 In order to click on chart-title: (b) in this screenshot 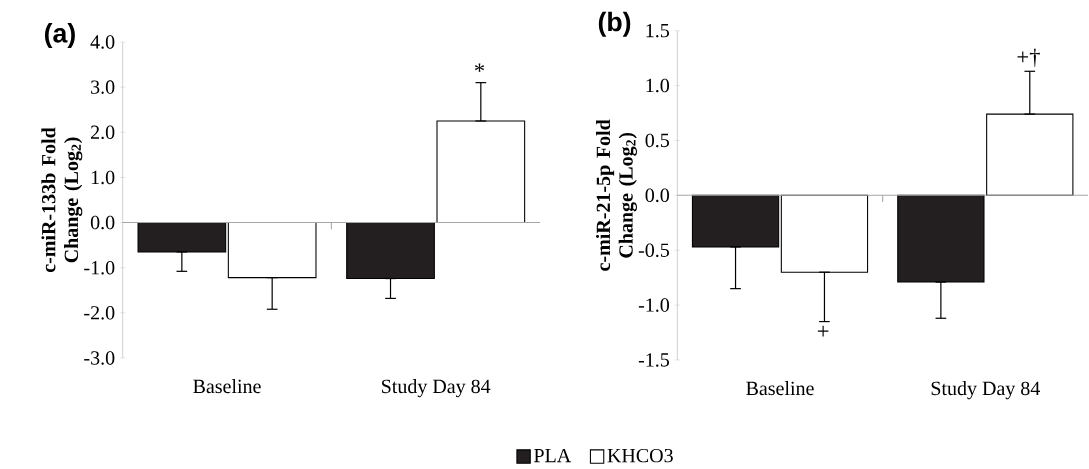, I will do `click(614, 24)`.